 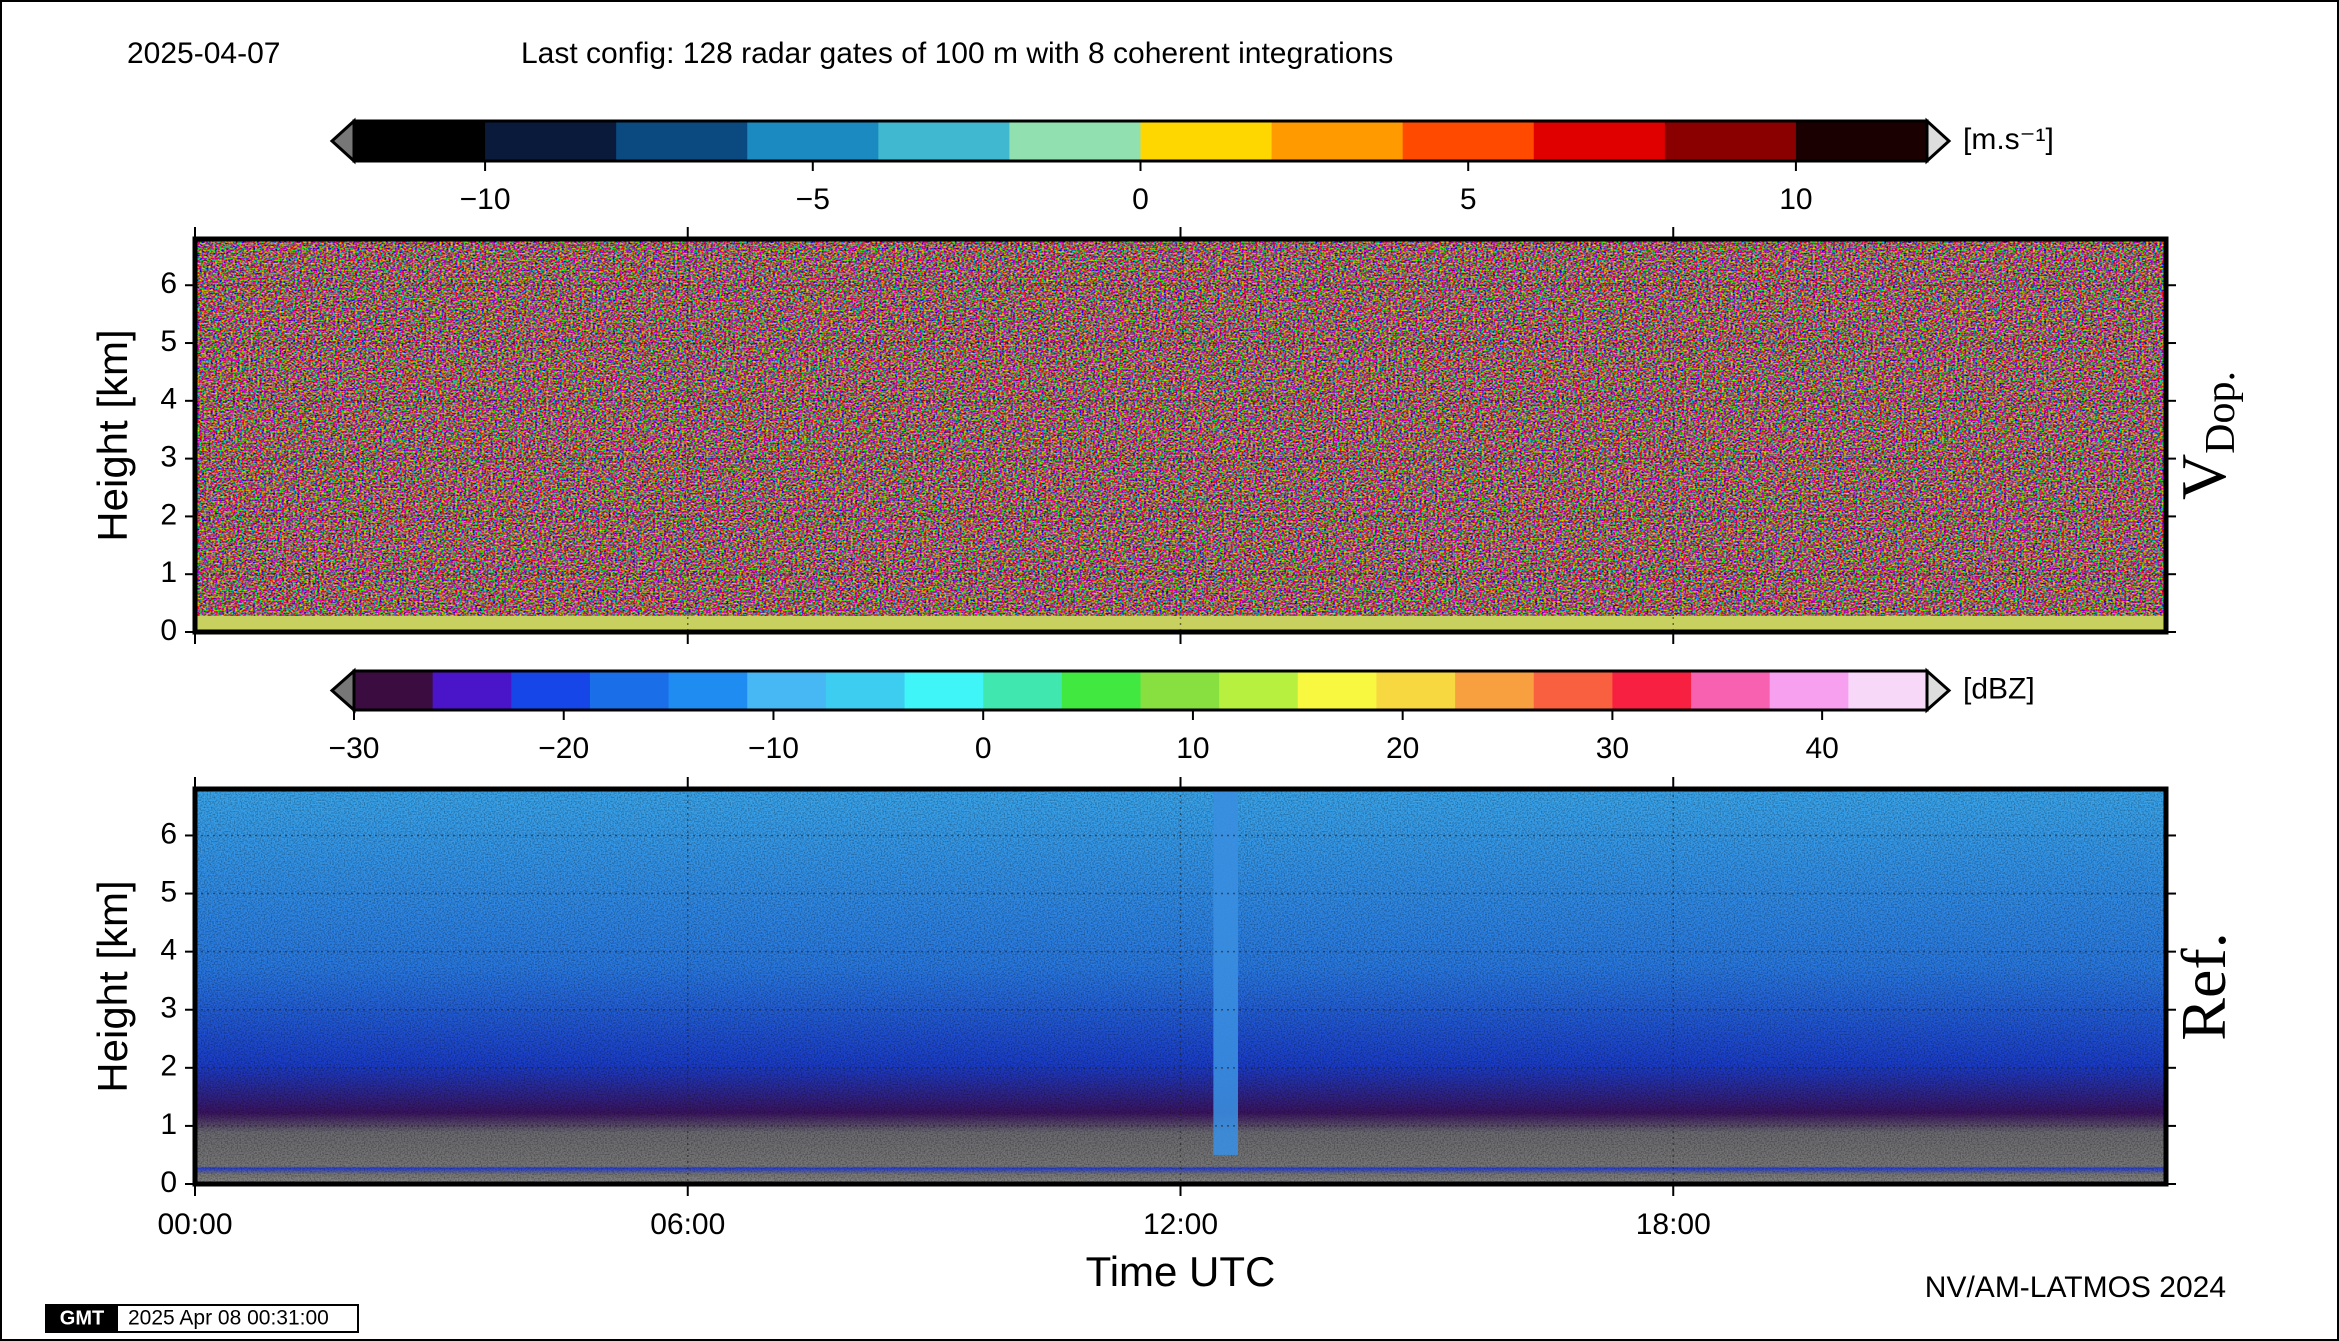 I want to click on x-tick-label: 00:00, so click(x=194, y=1224).